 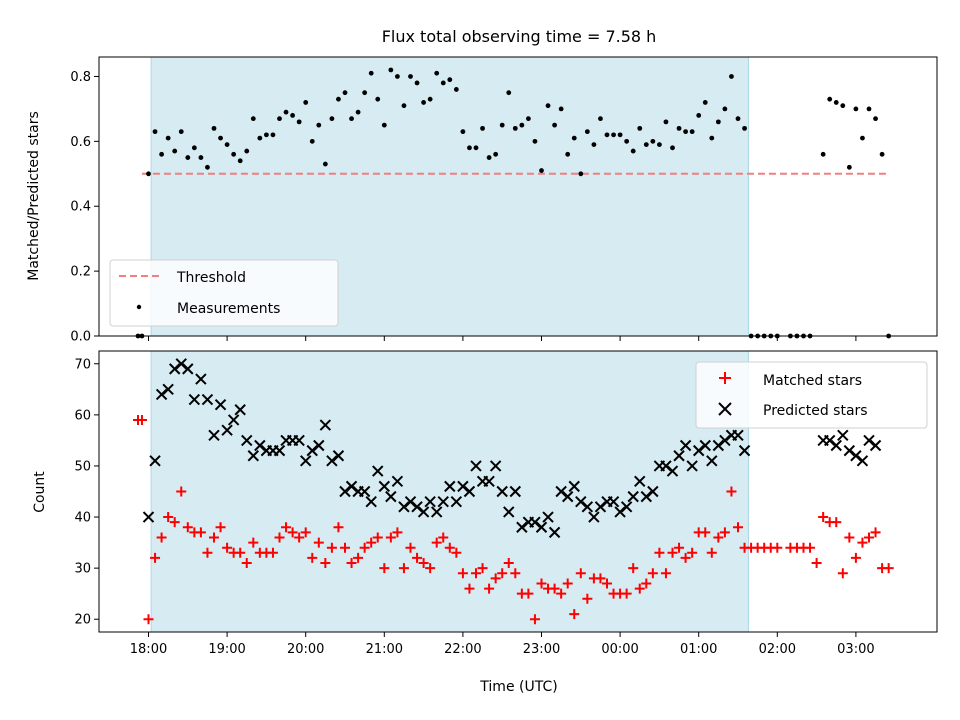 What do you see at coordinates (305, 649) in the screenshot?
I see `x-tick-label: 20:00` at bounding box center [305, 649].